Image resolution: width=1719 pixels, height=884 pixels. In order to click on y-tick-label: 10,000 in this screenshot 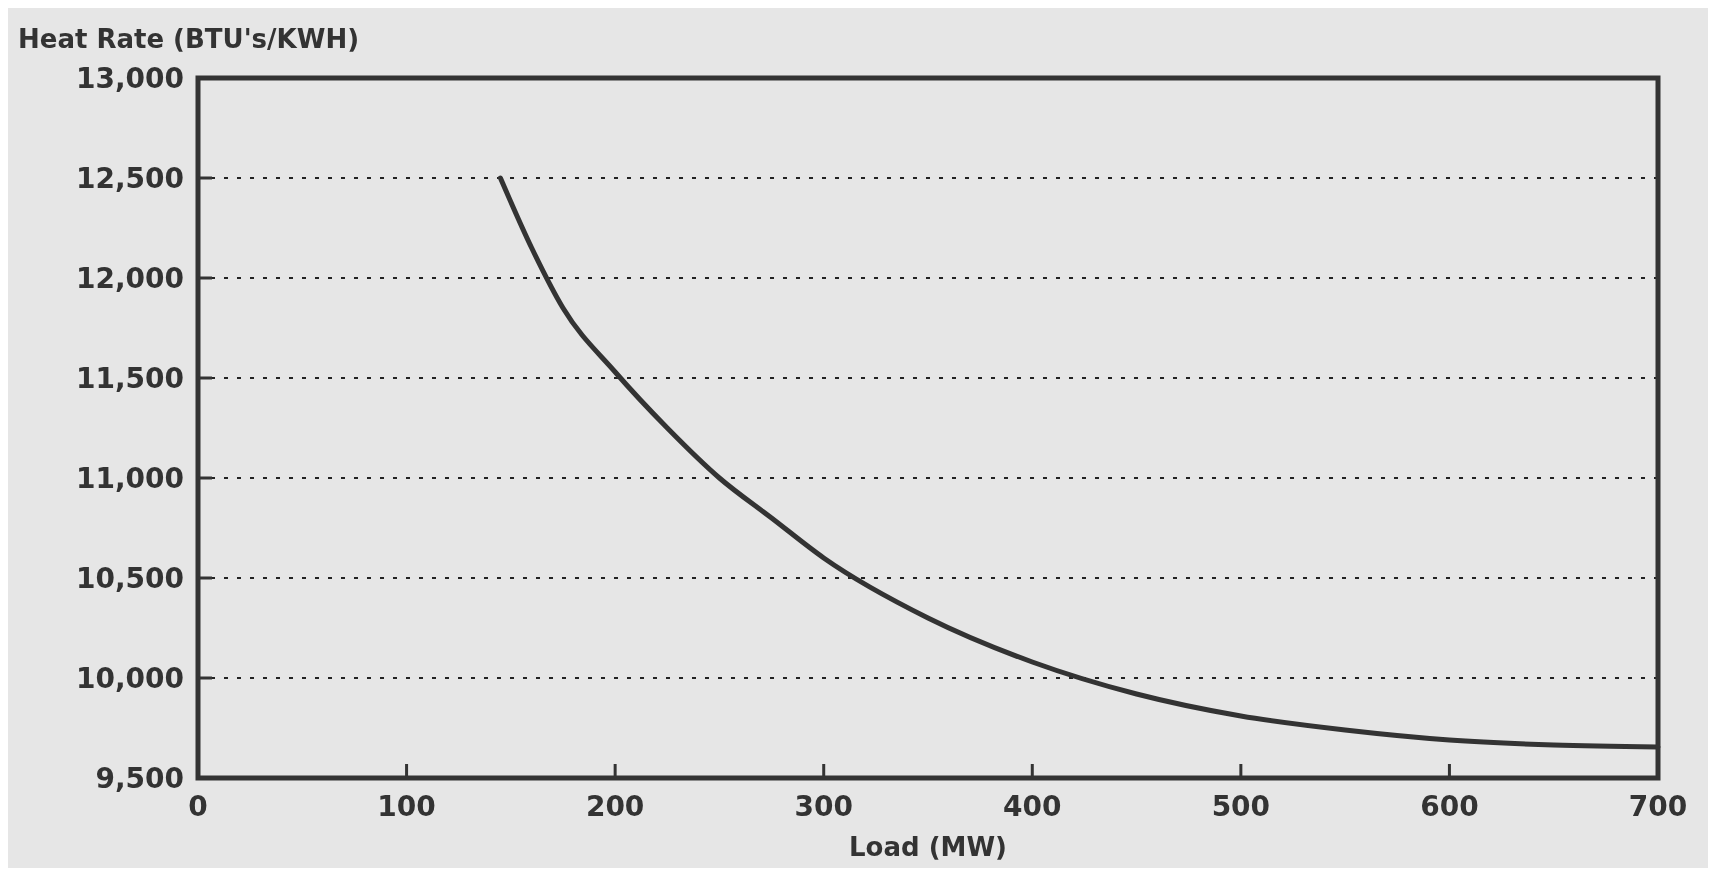, I will do `click(129, 678)`.